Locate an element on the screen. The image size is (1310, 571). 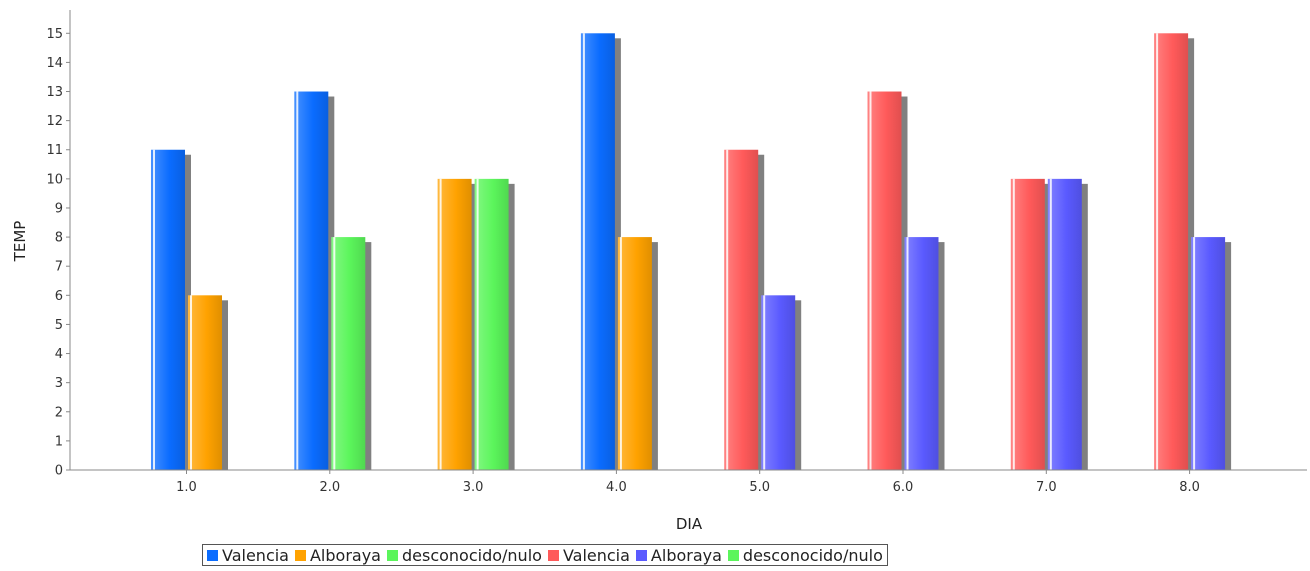
x-axis-title: DIA is located at coordinates (689, 524).